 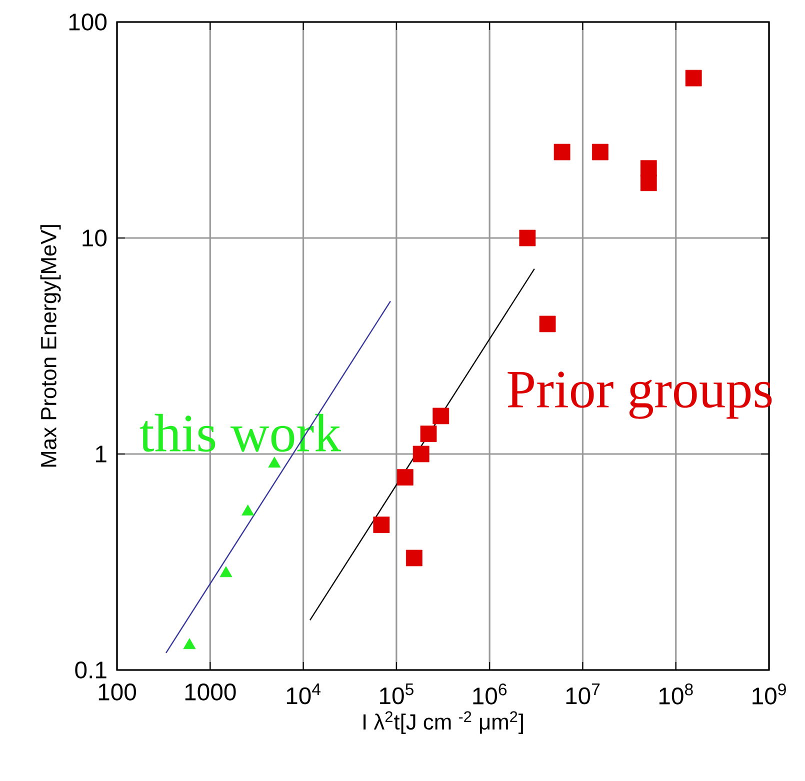 I want to click on x-axis-title: I λ$^{2}$t[J cm $^{-2}$ μm$^{2}$], so click(x=443, y=722).